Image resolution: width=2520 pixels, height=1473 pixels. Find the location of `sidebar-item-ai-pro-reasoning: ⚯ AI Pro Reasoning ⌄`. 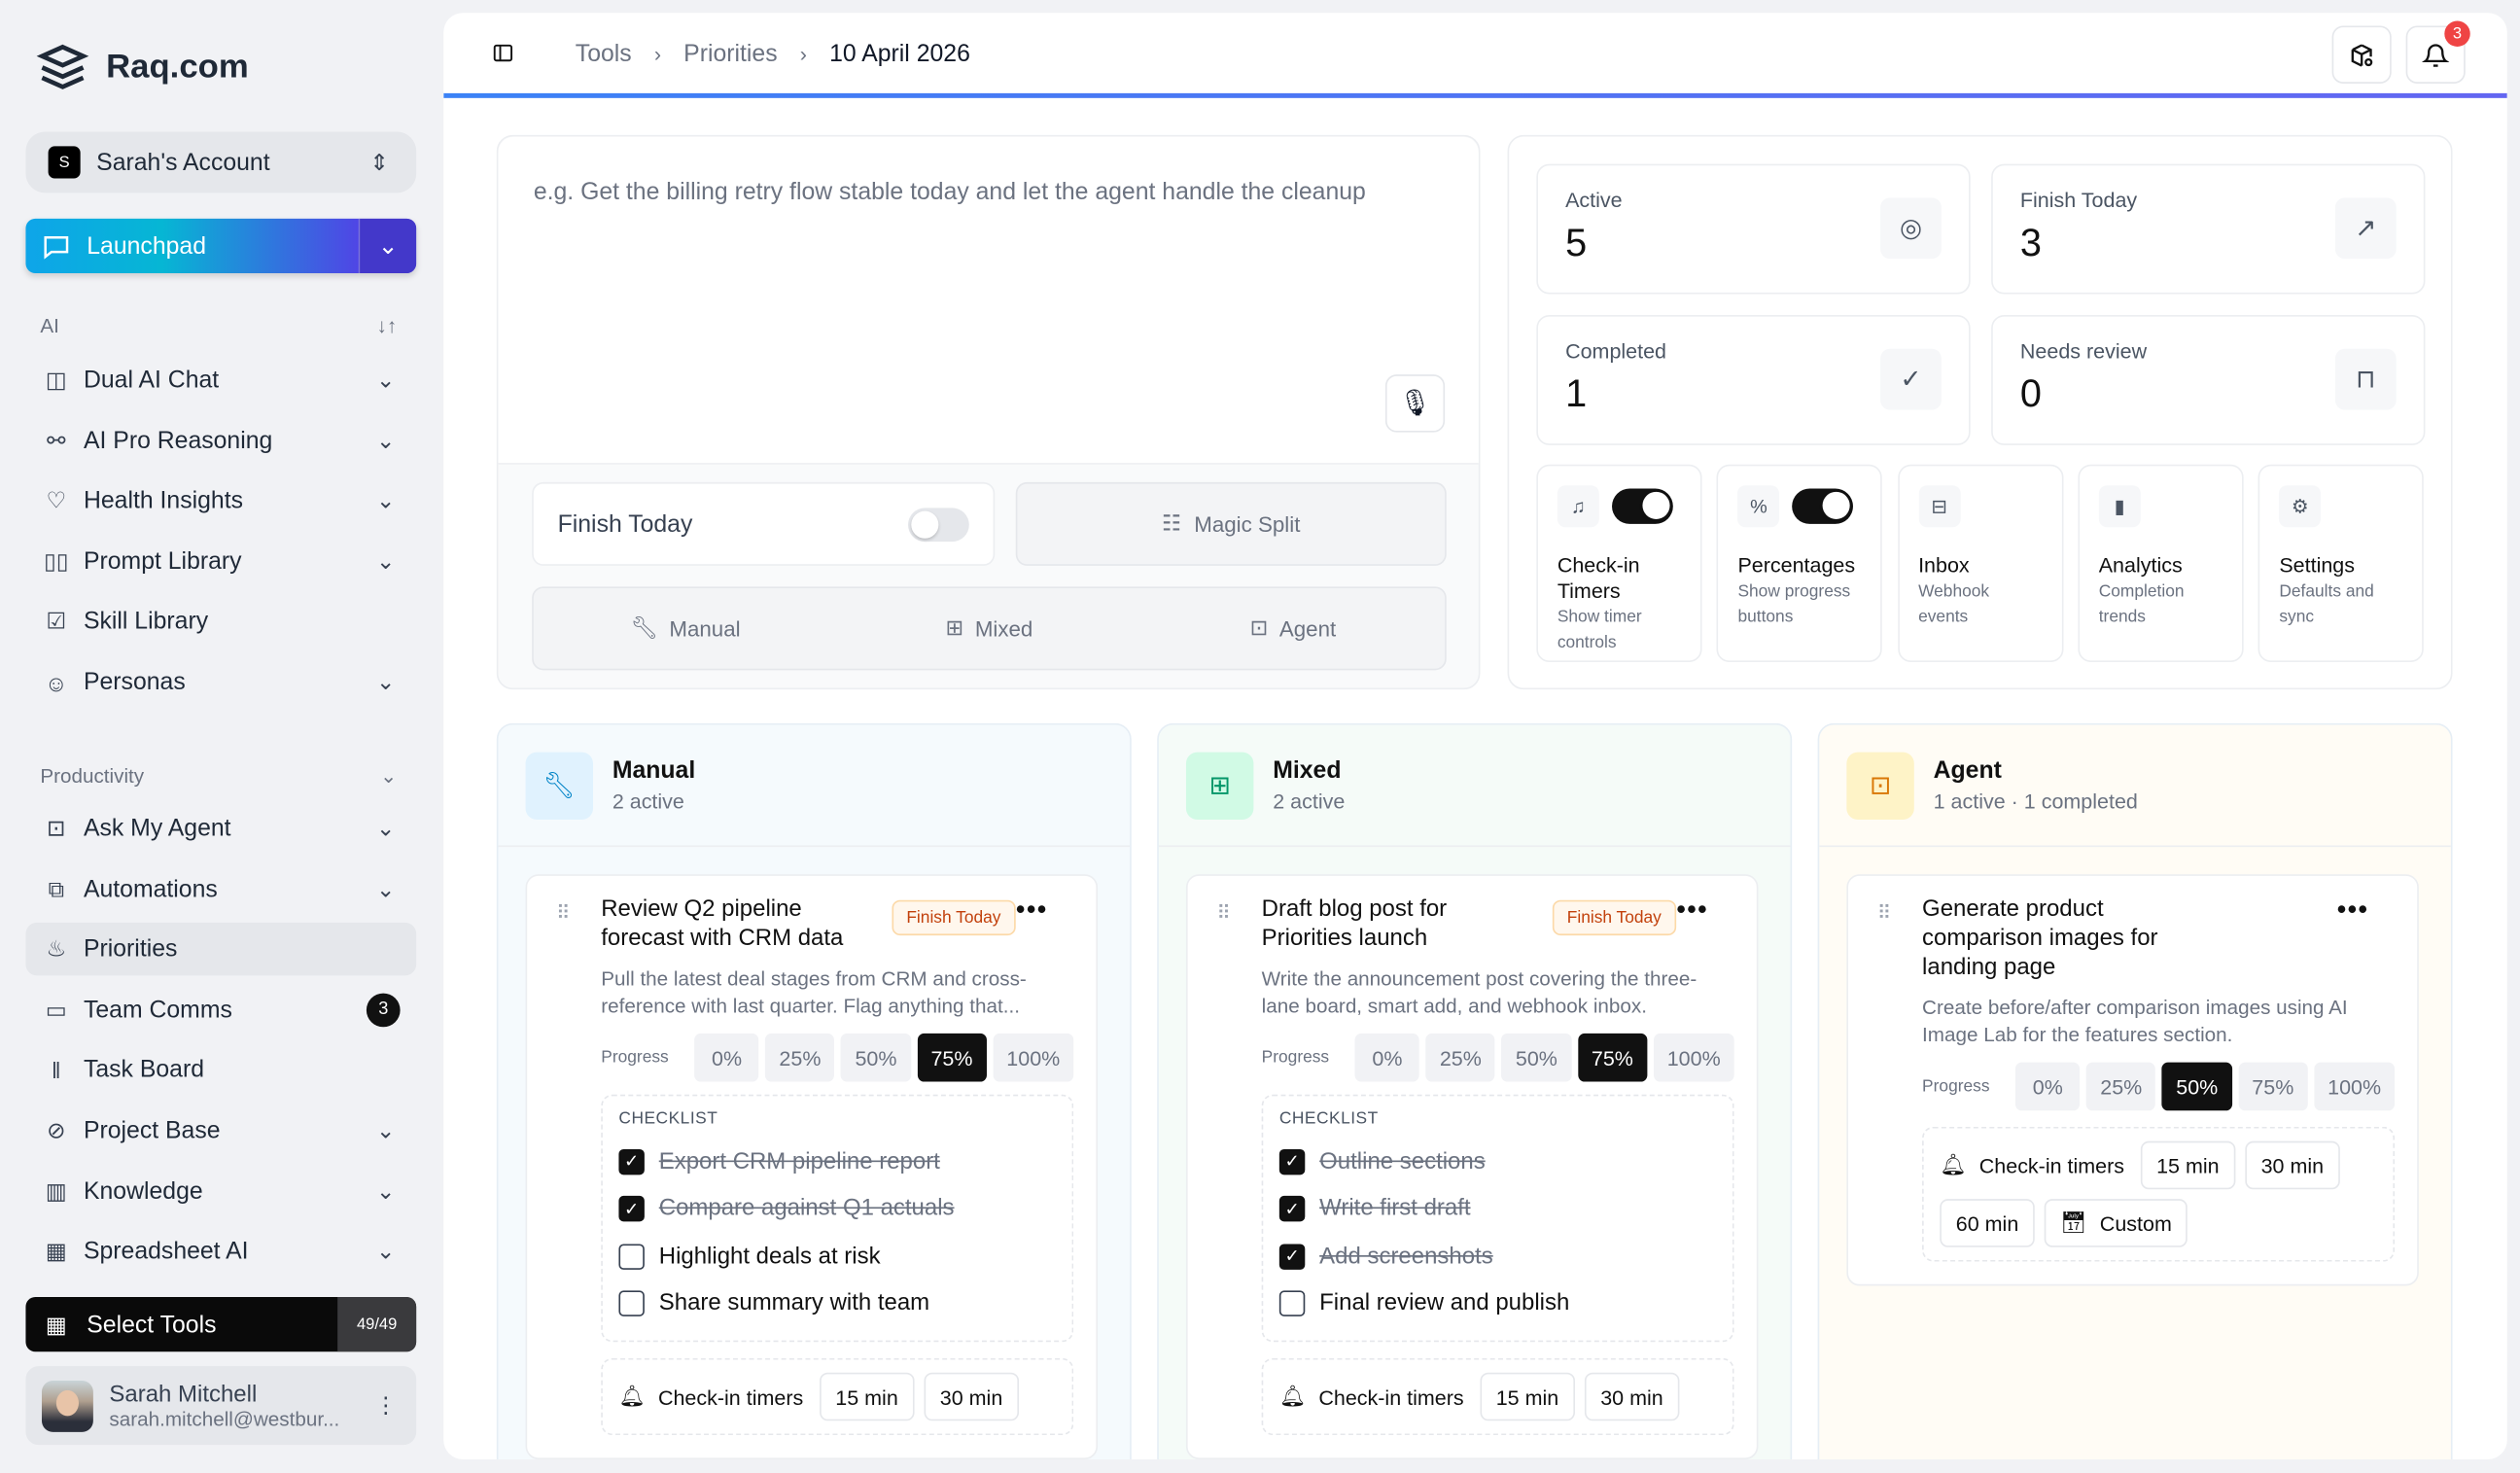

sidebar-item-ai-pro-reasoning: ⚯ AI Pro Reasoning ⌄ is located at coordinates (220, 441).